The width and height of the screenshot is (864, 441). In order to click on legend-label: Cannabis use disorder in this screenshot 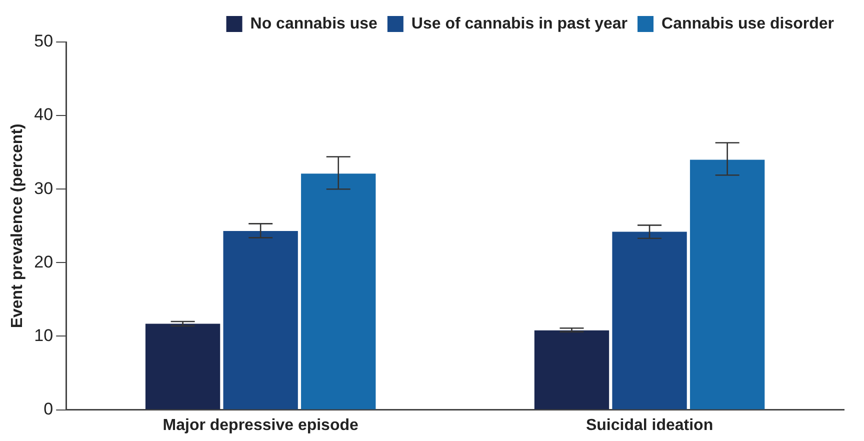, I will do `click(748, 23)`.